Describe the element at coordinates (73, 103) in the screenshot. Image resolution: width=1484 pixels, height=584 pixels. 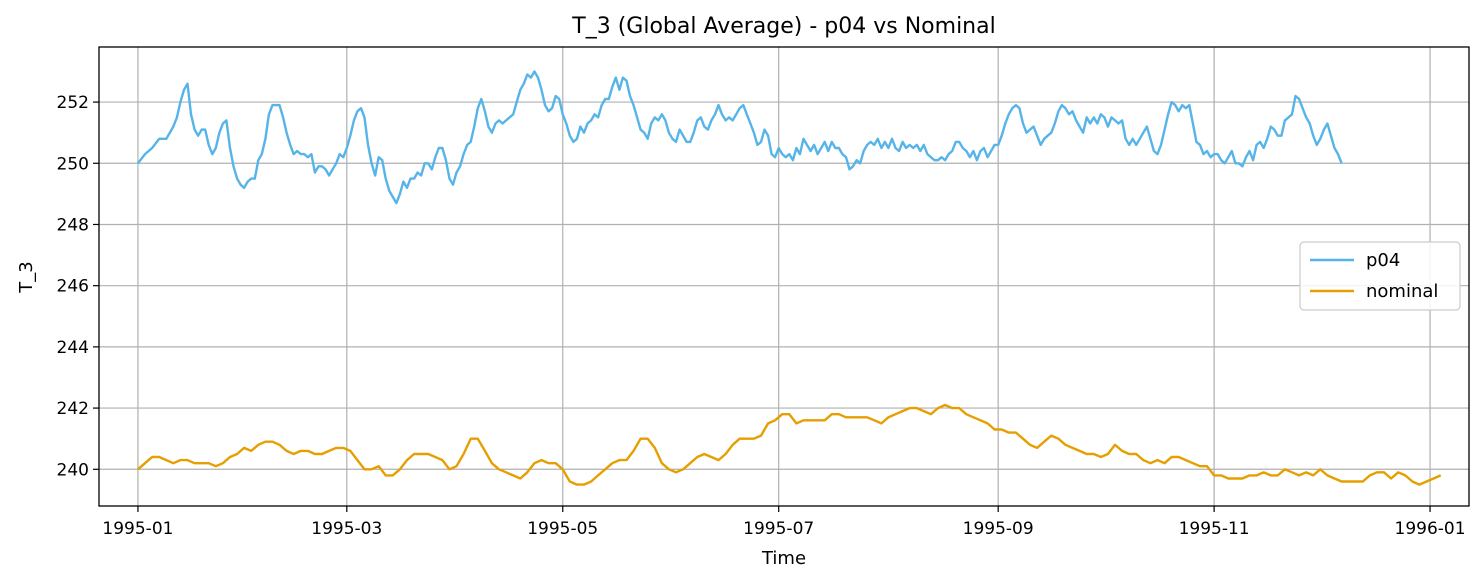
I see `y-tick-label: 252` at that location.